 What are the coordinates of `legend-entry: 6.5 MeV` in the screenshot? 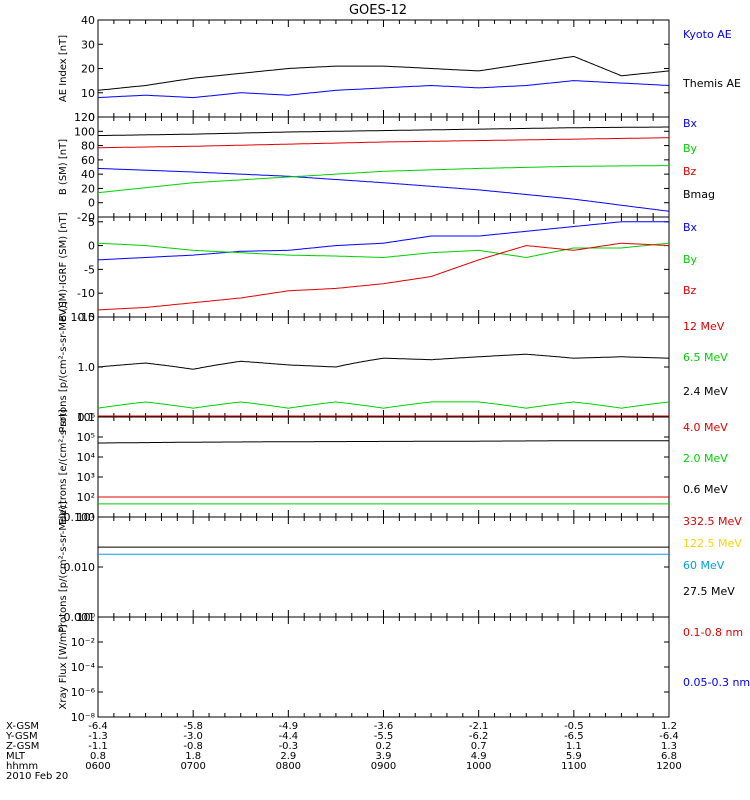 It's located at (705, 357).